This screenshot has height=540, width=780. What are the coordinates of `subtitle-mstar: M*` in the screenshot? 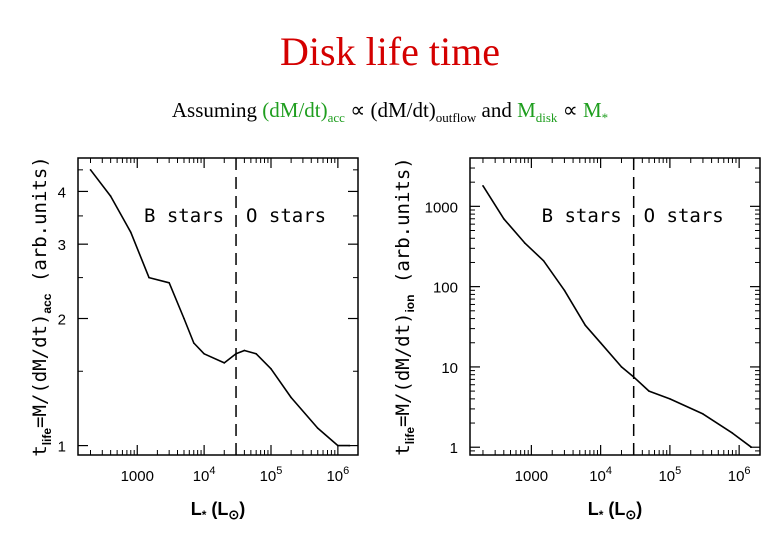 It's located at (595, 112).